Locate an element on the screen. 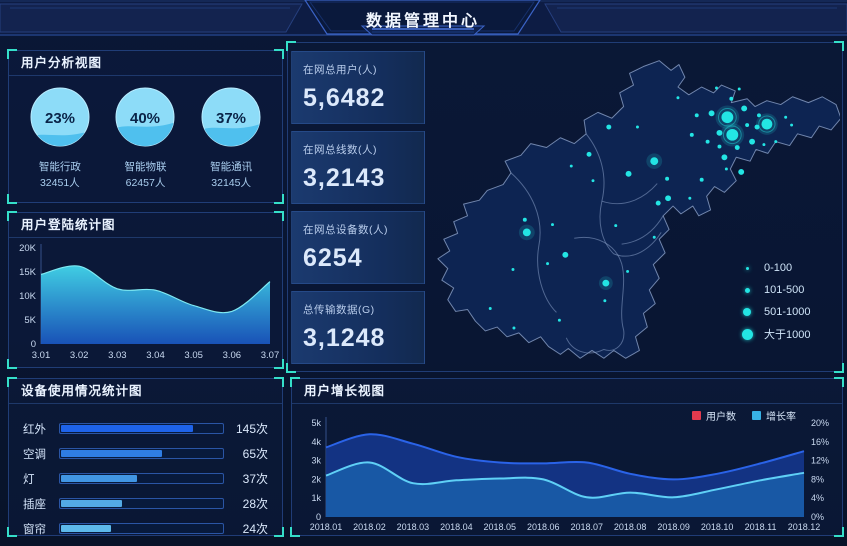  growth-chart-legend: 用户数 增长率 is located at coordinates (744, 415).